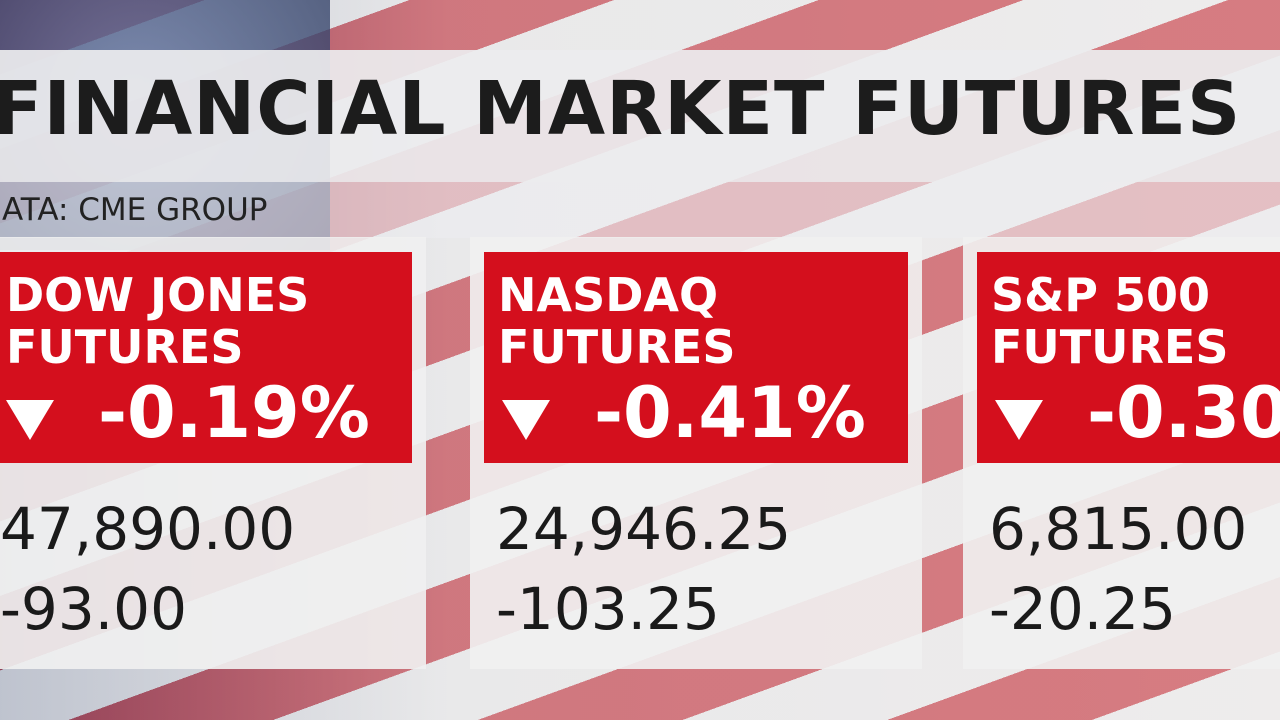  What do you see at coordinates (148, 529) in the screenshot?
I see `price: 47,890.00` at bounding box center [148, 529].